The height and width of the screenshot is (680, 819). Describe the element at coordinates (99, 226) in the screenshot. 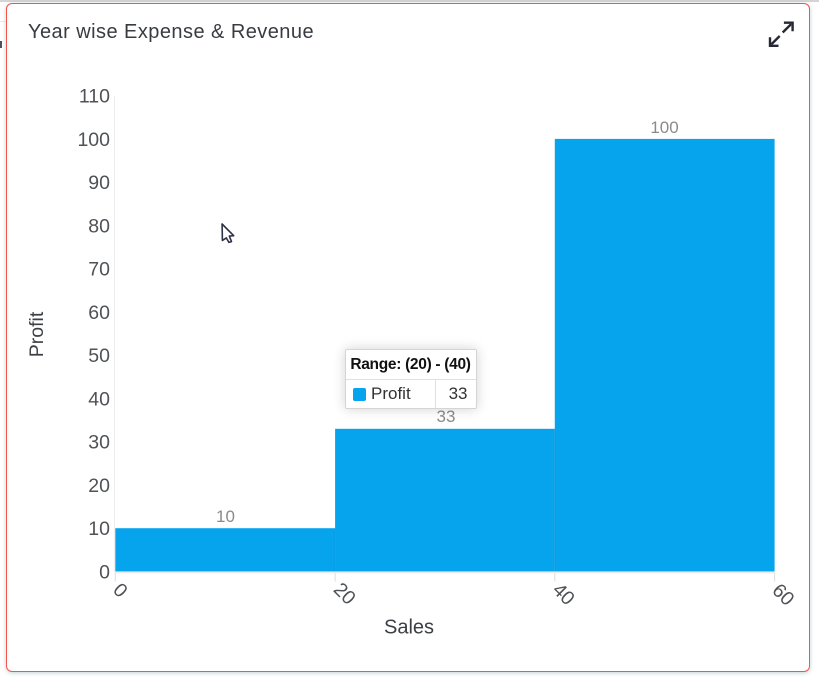

I see `svg-text: 80` at that location.